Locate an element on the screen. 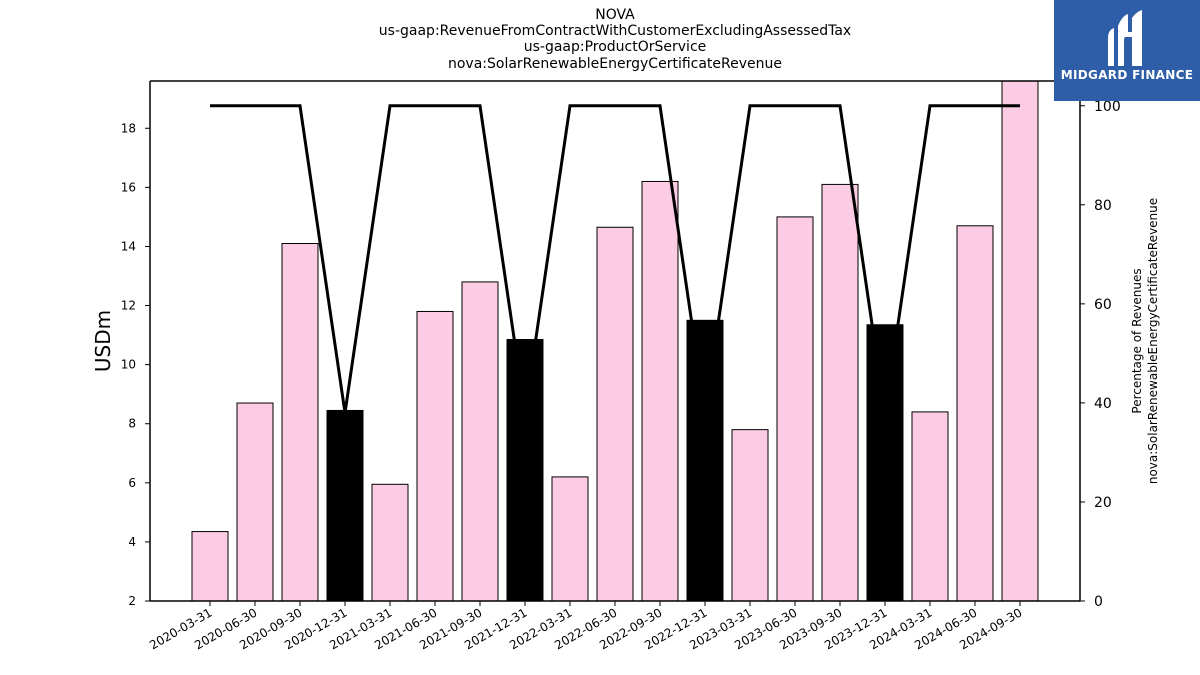 This screenshot has height=675, width=1200. chart-subtitle-axis: us-gaap:ProductOrService is located at coordinates (615, 47).